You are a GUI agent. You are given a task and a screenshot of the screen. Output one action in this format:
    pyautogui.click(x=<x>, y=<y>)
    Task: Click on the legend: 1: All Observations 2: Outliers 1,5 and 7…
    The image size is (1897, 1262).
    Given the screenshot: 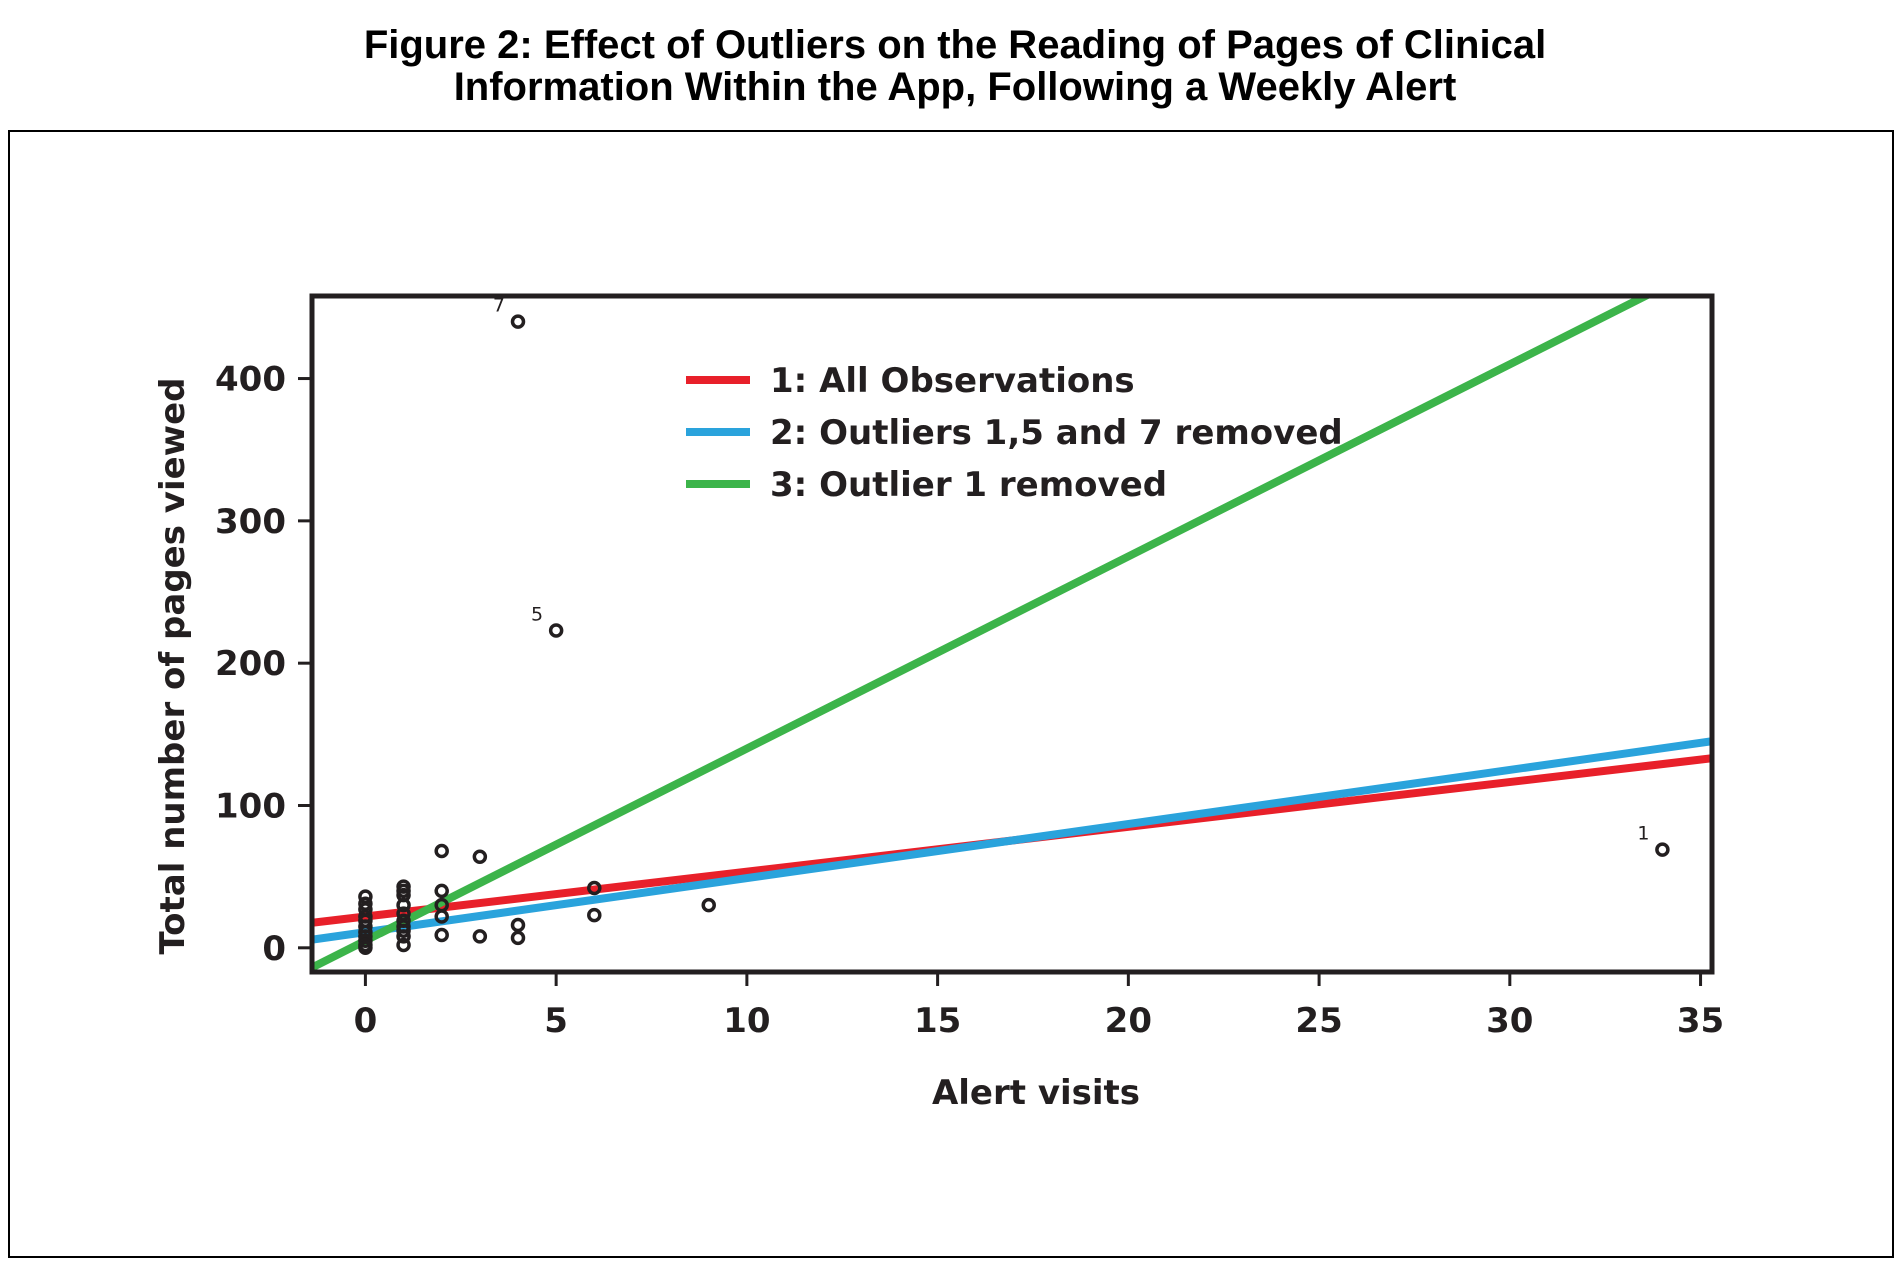 What is the action you would take?
    pyautogui.click(x=1014, y=433)
    